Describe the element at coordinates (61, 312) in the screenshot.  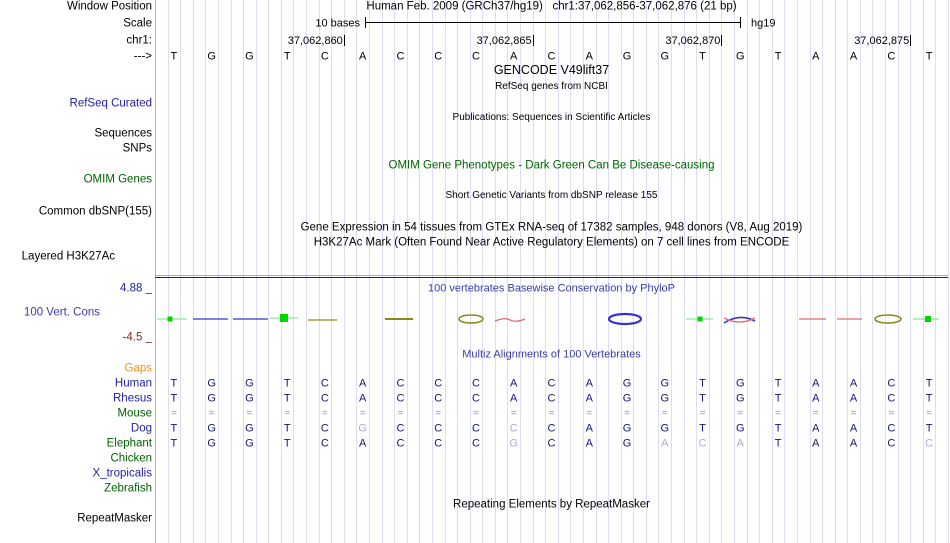
I see `label-vert-cons: 100 Vert. Cons` at that location.